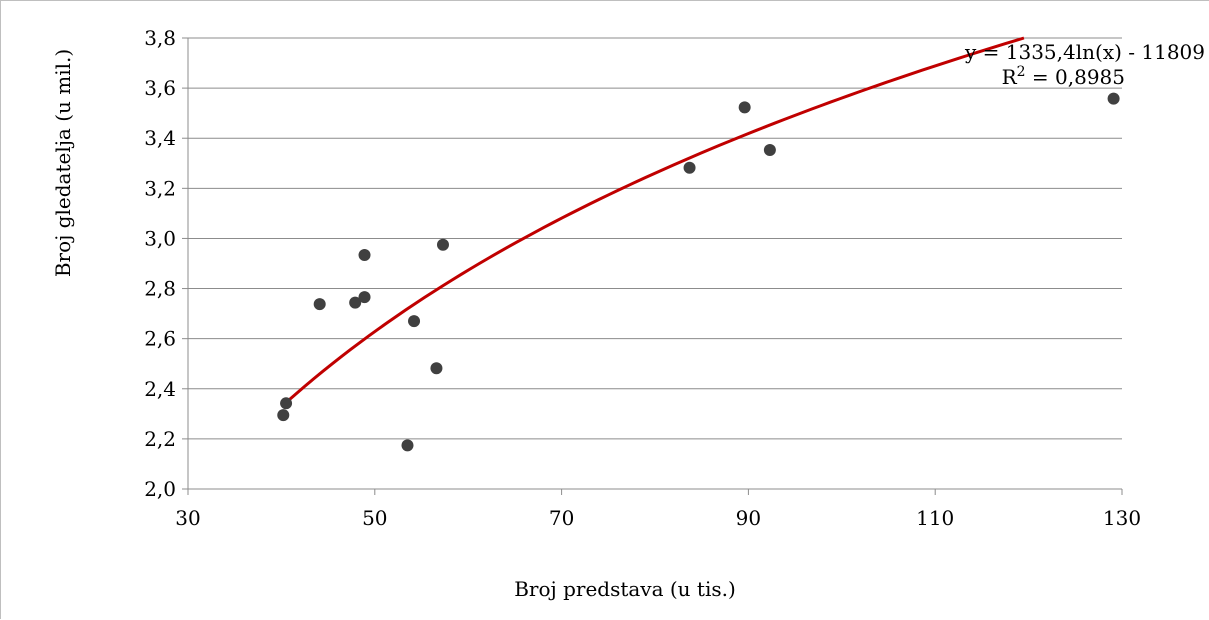 Image resolution: width=1209 pixels, height=620 pixels. Describe the element at coordinates (1122, 518) in the screenshot. I see `x-tick-label: 130` at that location.